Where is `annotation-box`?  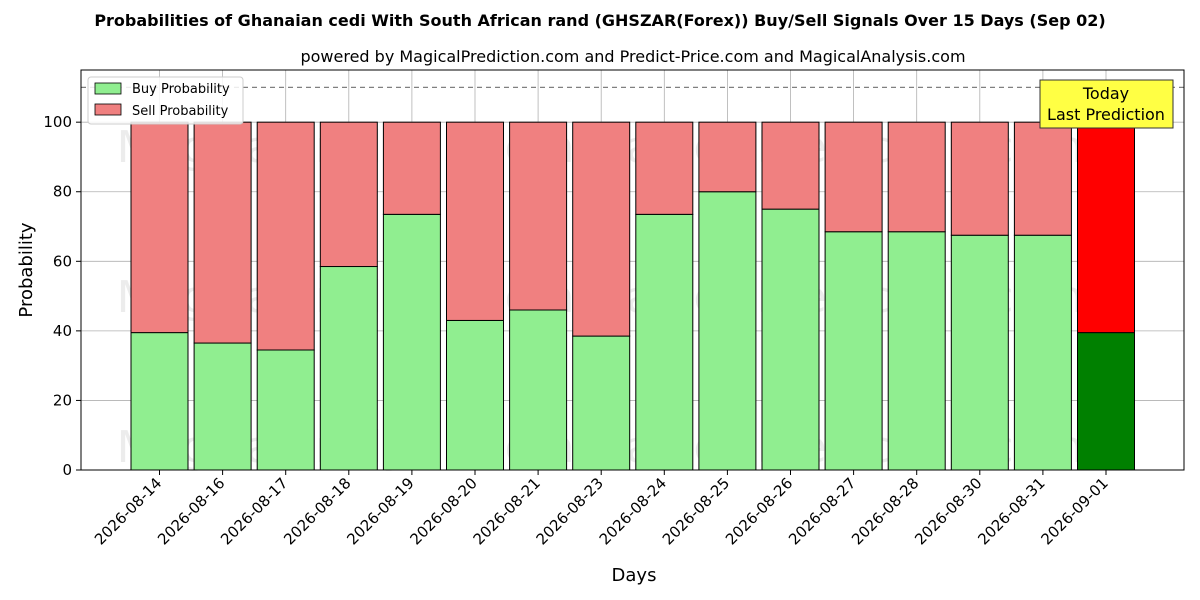
annotation-box is located at coordinates (1106, 104).